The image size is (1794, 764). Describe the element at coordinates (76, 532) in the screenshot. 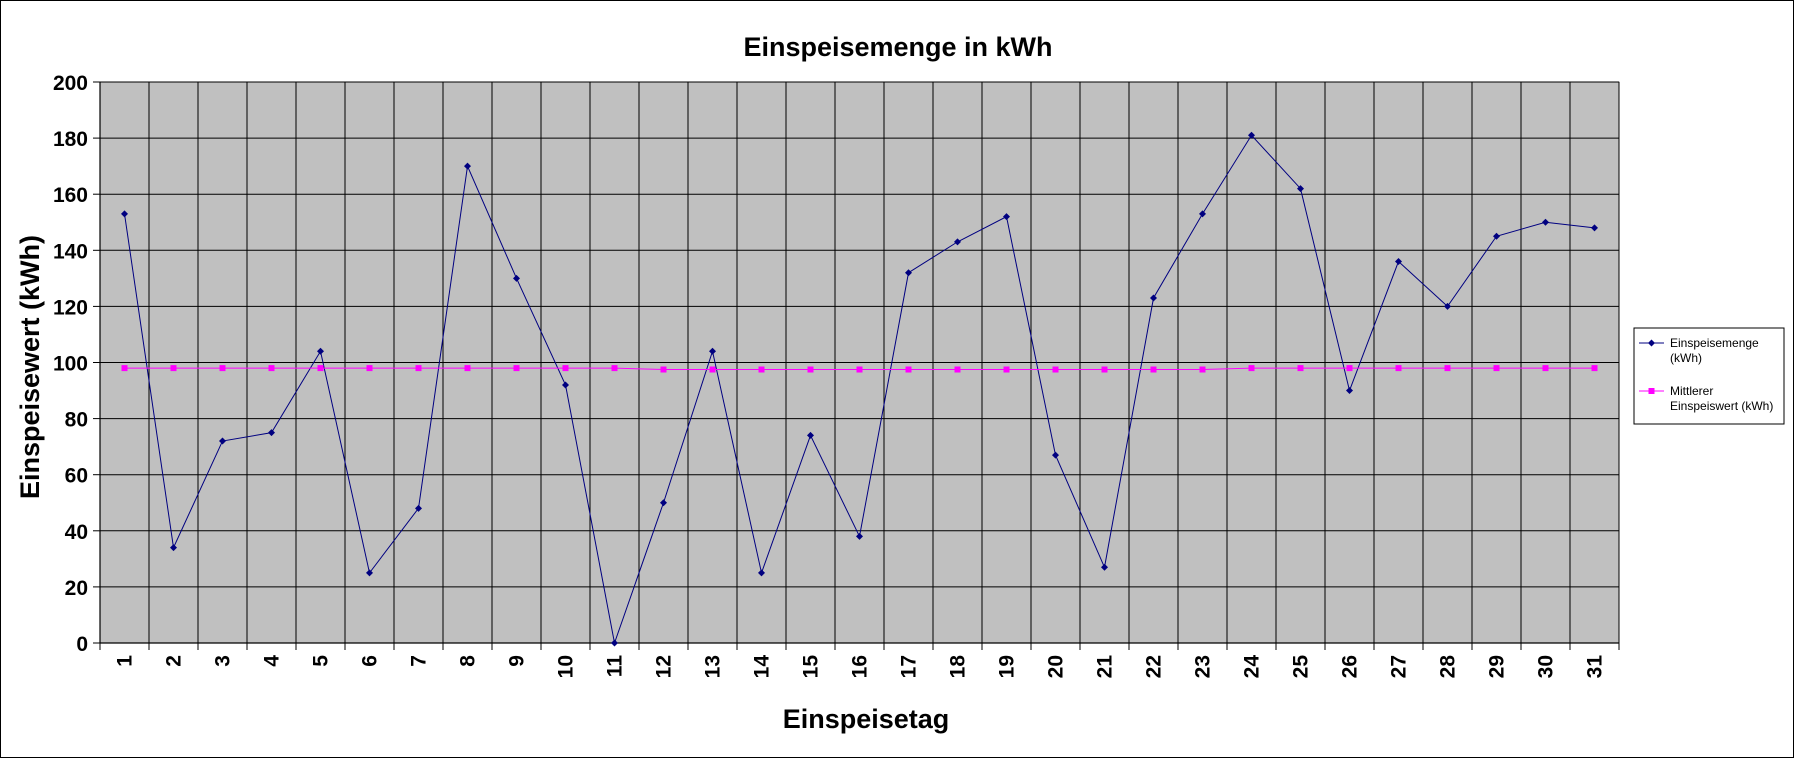

I see `y-tick-label: 40` at that location.